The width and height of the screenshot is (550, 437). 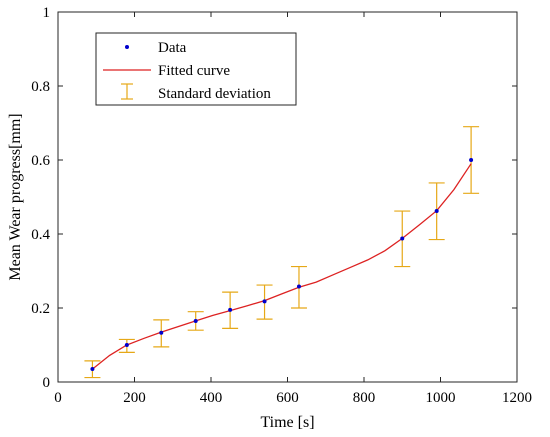 What do you see at coordinates (40, 87) in the screenshot?
I see `y-tick-label: 0.8` at bounding box center [40, 87].